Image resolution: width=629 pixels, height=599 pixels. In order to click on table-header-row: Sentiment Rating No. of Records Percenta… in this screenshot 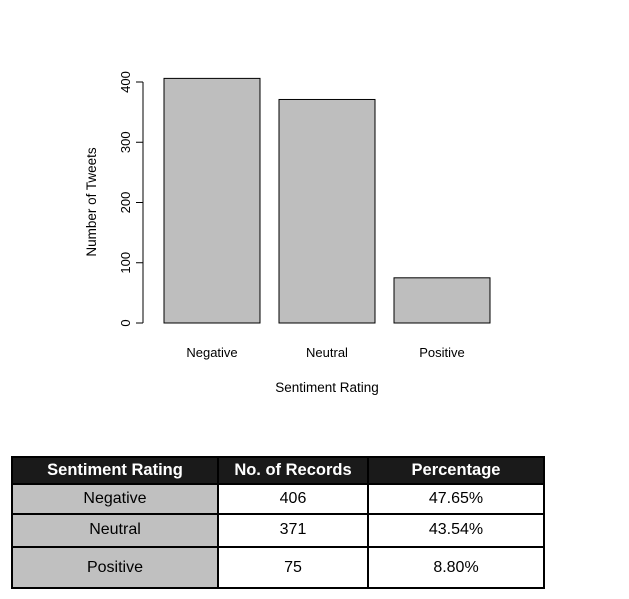, I will do `click(278, 470)`.